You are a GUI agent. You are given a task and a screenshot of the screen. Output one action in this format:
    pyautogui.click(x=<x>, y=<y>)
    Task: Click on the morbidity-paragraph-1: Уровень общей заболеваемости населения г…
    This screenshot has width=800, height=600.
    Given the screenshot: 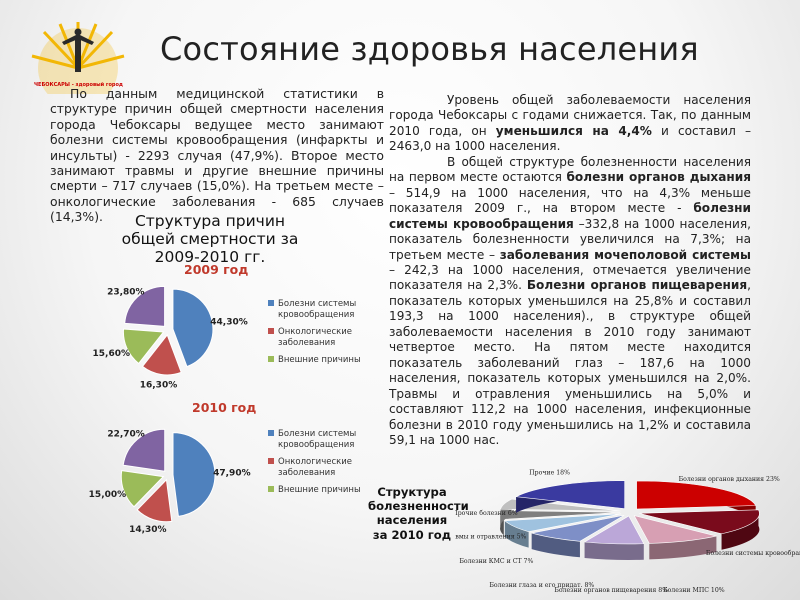 What is the action you would take?
    pyautogui.click(x=570, y=123)
    